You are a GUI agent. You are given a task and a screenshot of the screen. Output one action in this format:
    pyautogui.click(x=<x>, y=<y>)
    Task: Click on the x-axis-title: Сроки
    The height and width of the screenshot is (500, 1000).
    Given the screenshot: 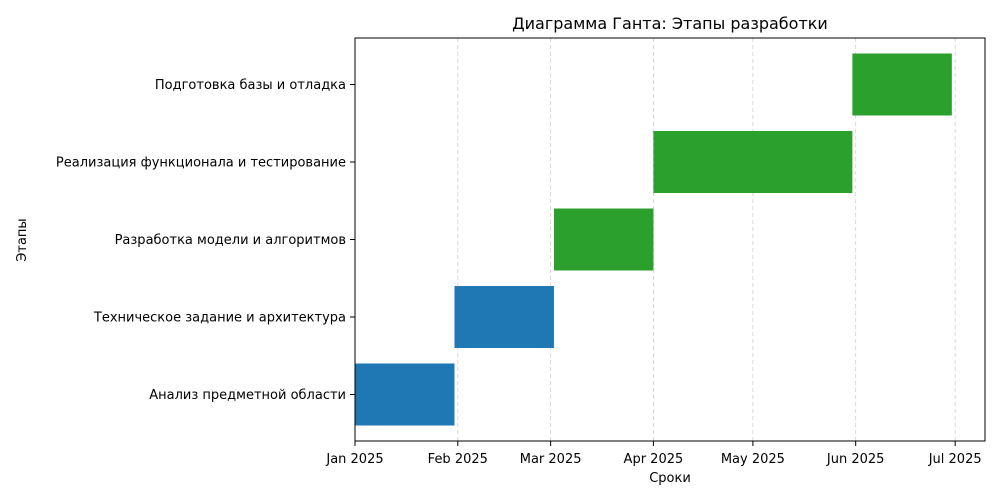 What is the action you would take?
    pyautogui.click(x=670, y=478)
    